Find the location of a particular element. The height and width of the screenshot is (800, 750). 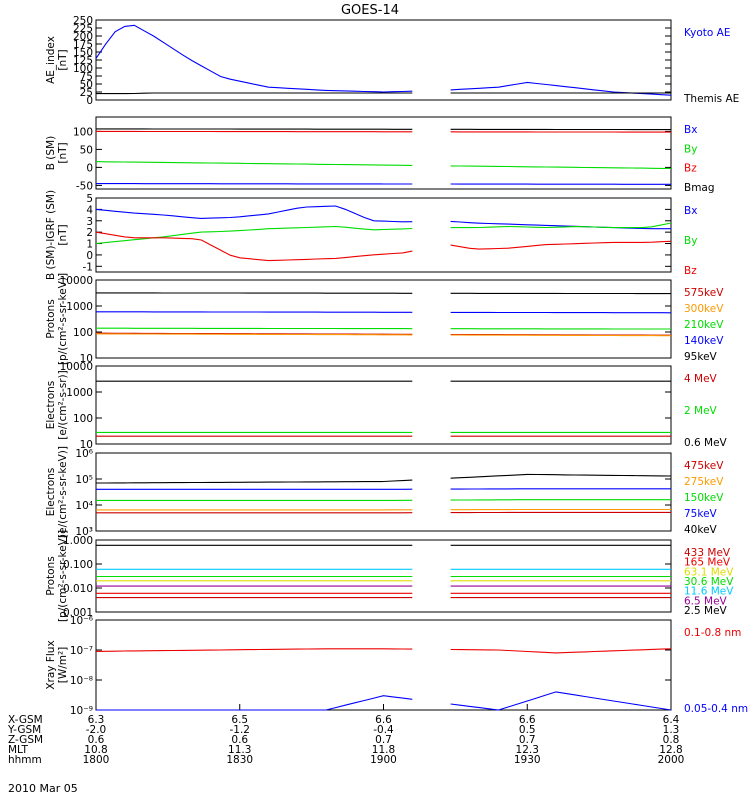

legend-entry: 575keV is located at coordinates (704, 293).